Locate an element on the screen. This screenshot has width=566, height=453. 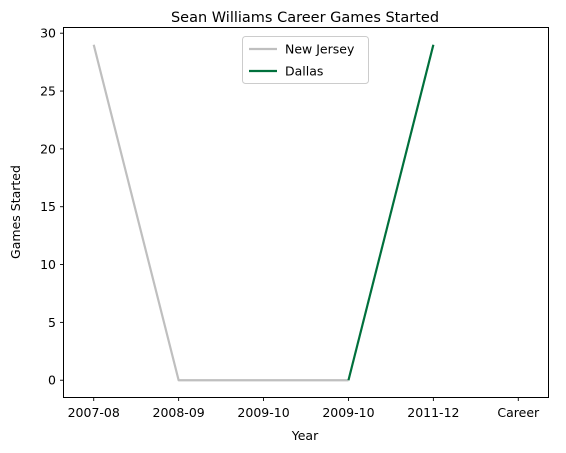
y-axis-label: Games Started is located at coordinates (15, 212).